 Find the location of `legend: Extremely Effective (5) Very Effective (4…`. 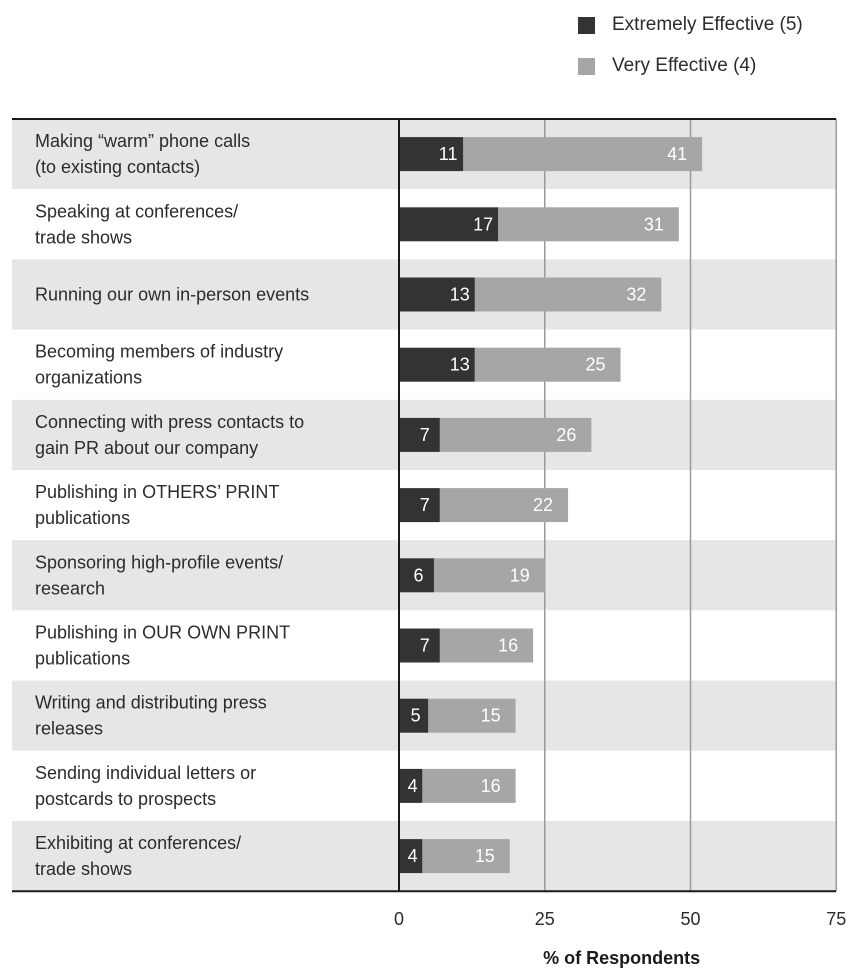

legend: Extremely Effective (5) Very Effective (4… is located at coordinates (690, 51).